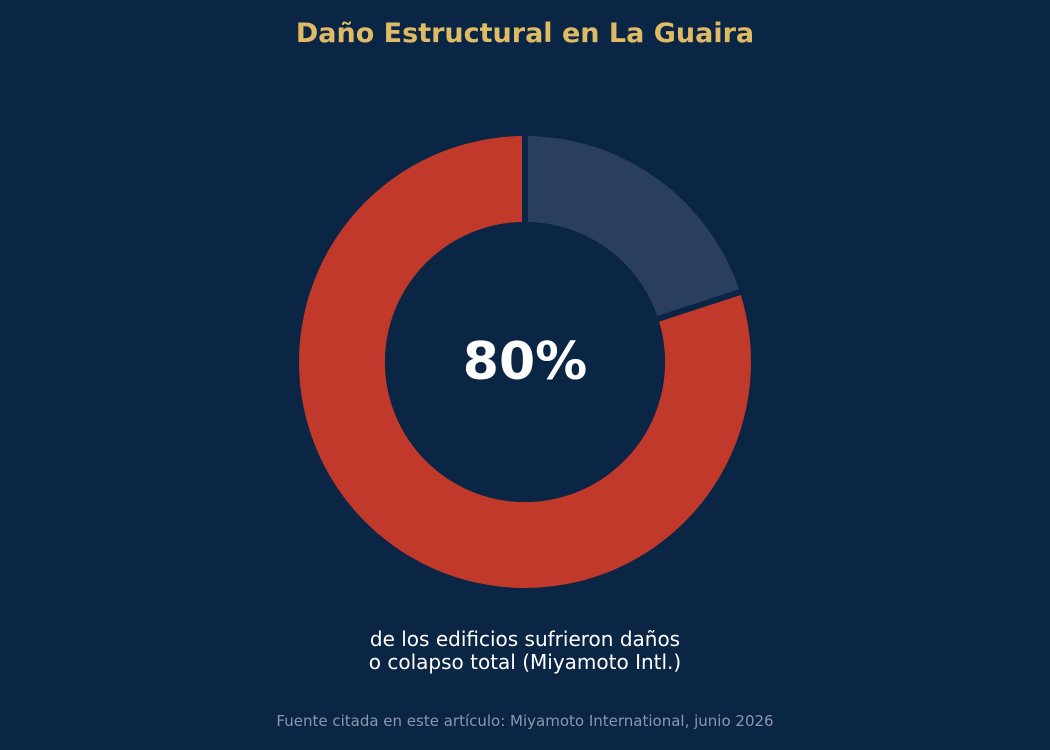  I want to click on chart-title: Daño Estructural en La Guaira, so click(525, 33).